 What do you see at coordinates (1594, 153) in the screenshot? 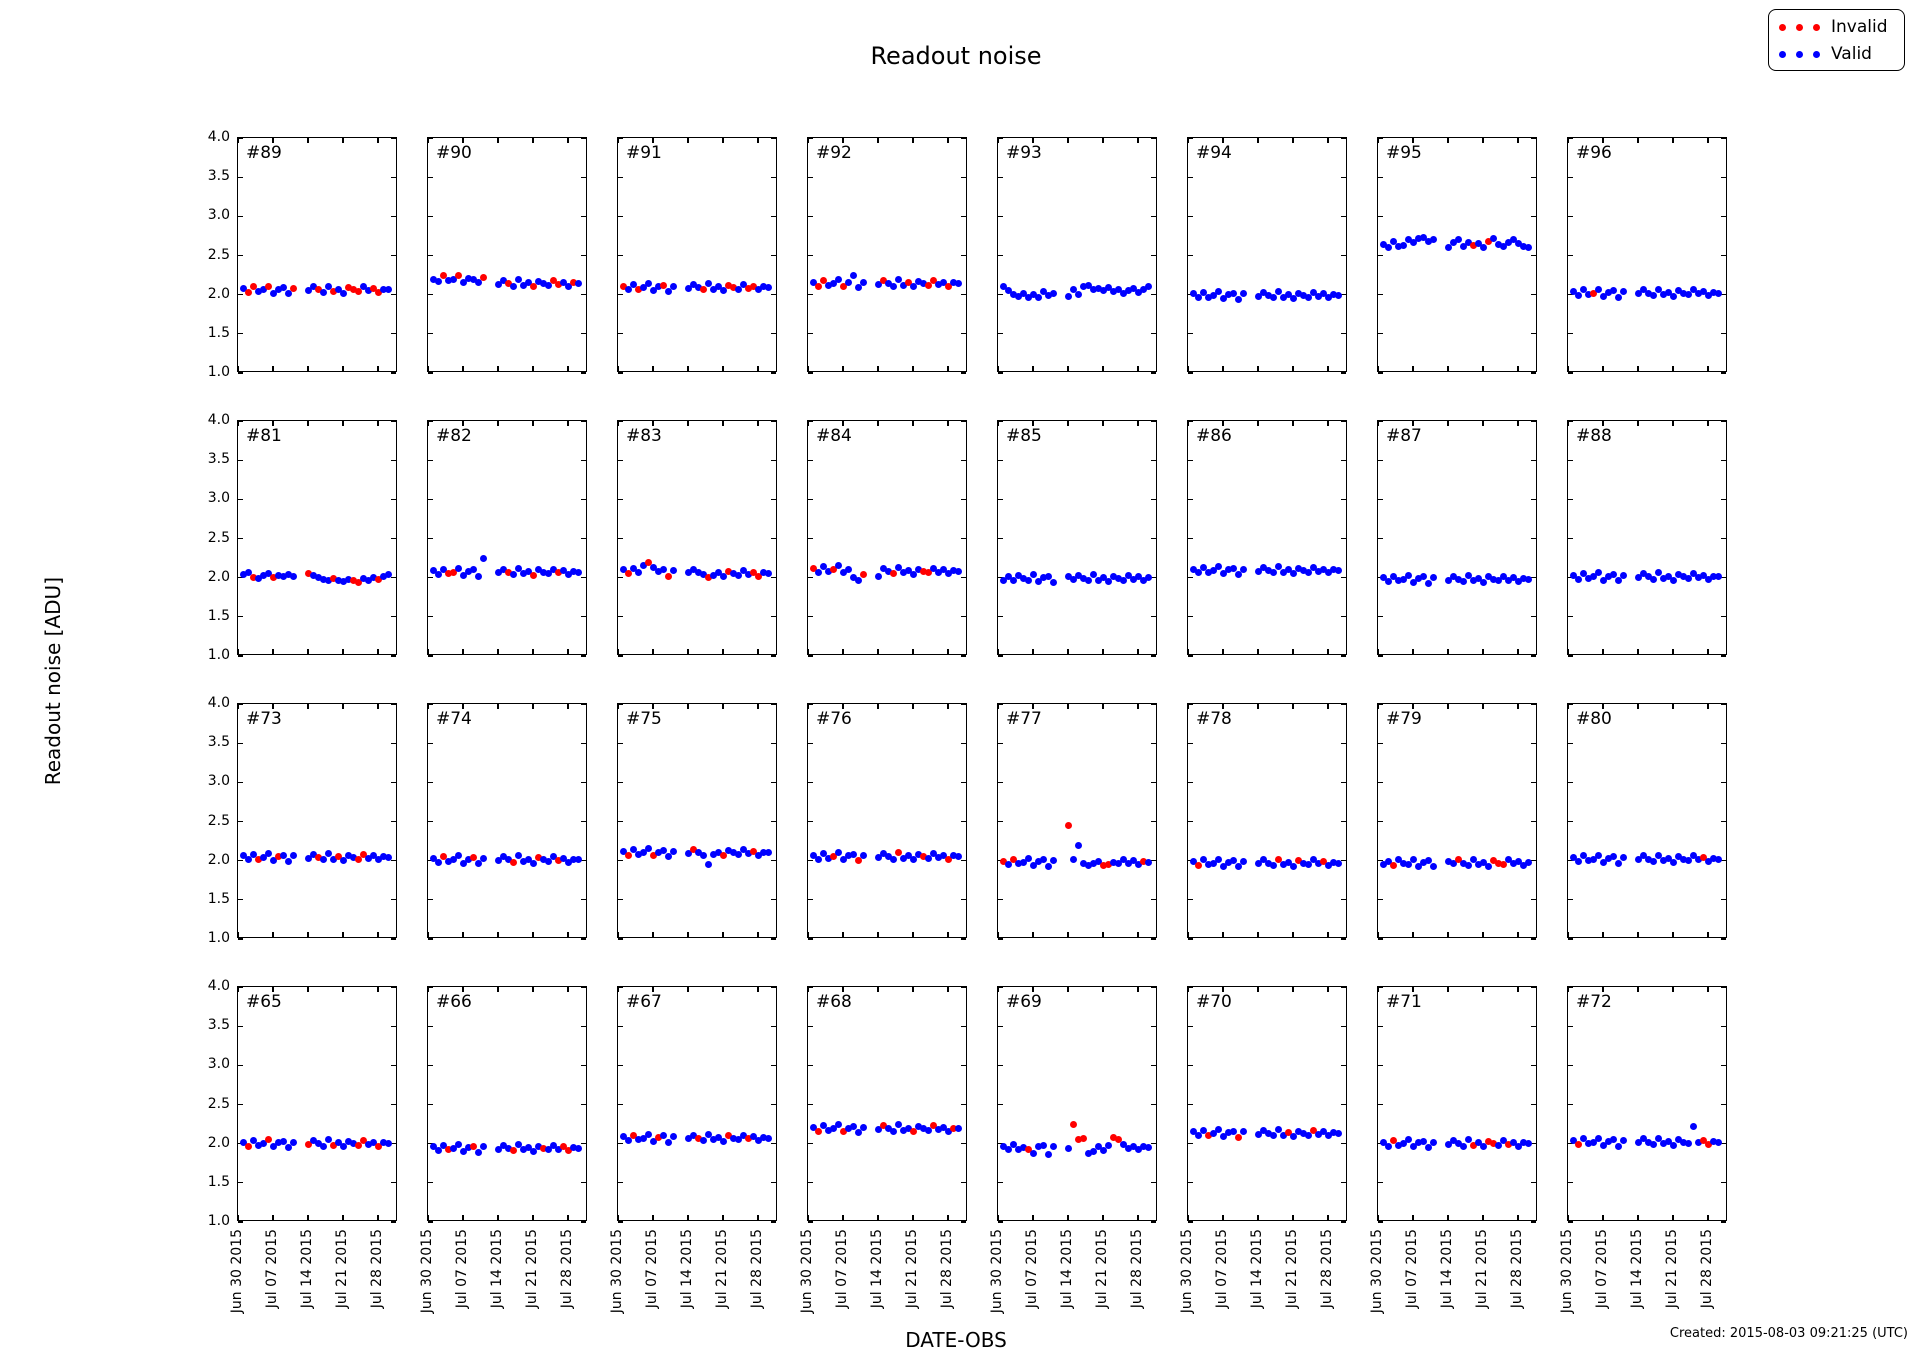
I see `panel-label: #96` at bounding box center [1594, 153].